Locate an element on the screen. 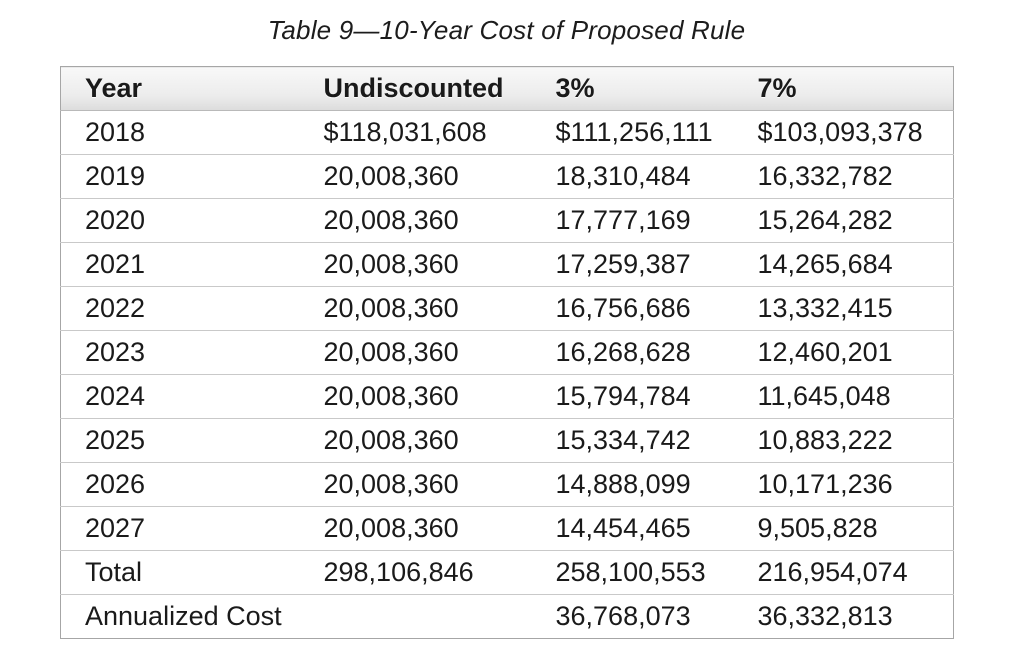 The width and height of the screenshot is (1018, 664). cell-7pct: 10,883,222 is located at coordinates (843, 440).